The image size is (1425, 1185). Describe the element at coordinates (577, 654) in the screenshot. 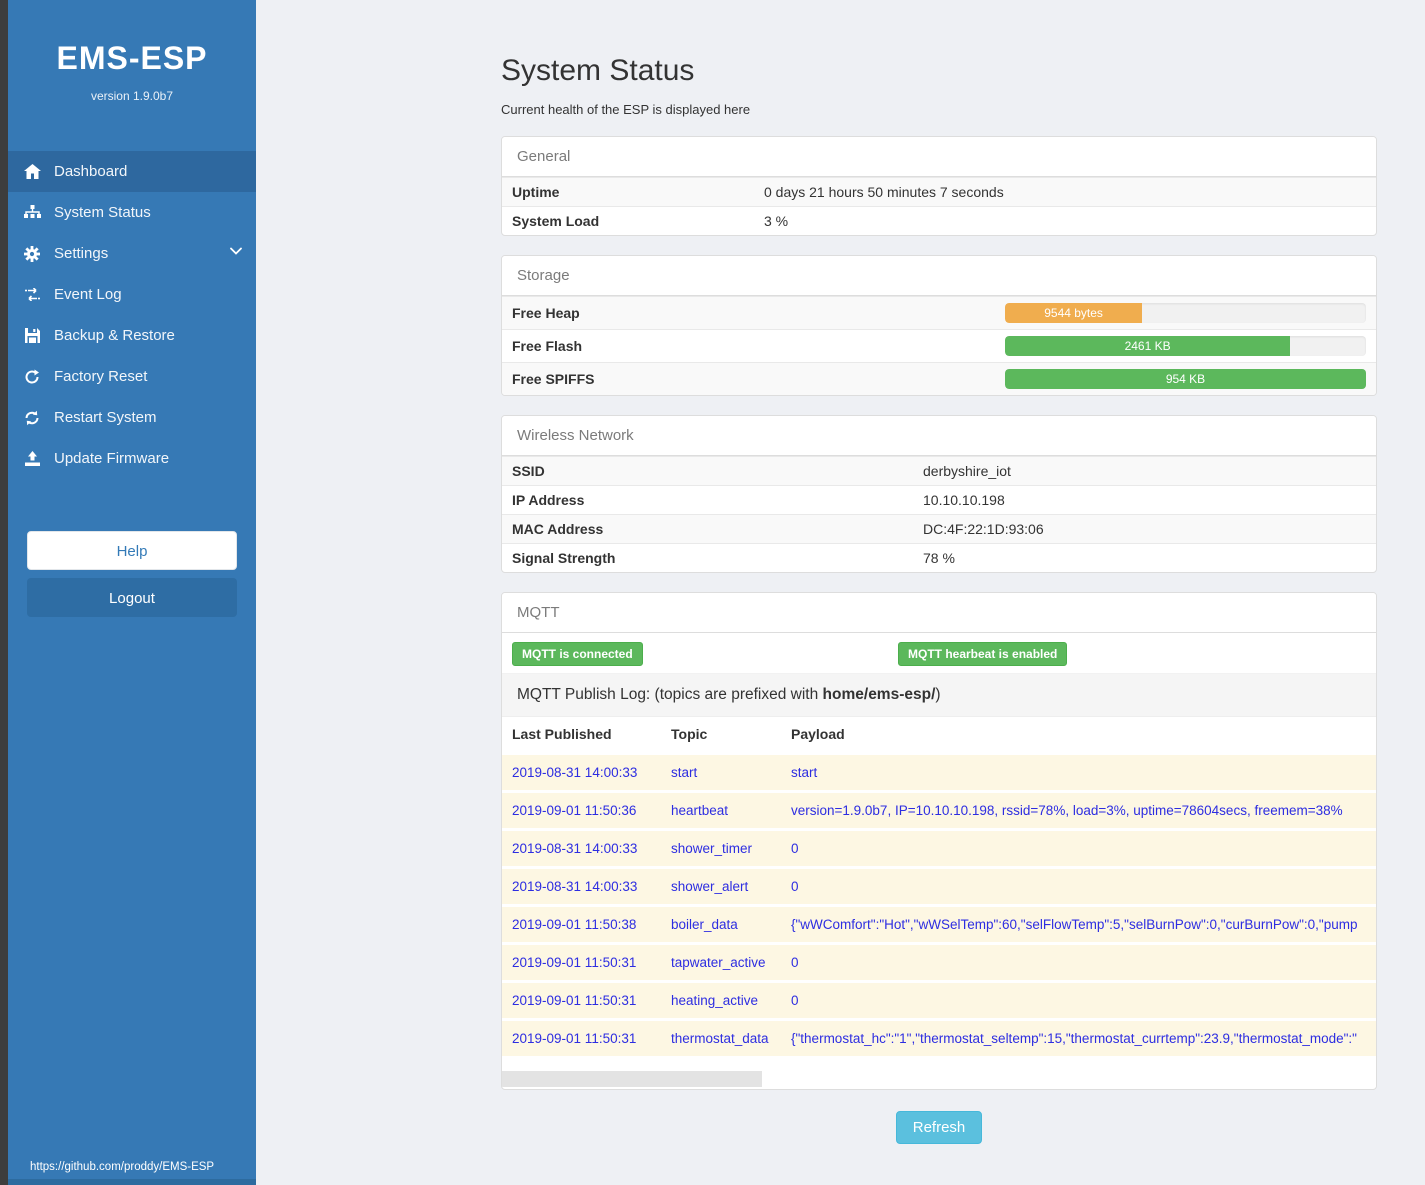

I see `mqtt-connected-badge: MQTT is connected` at that location.